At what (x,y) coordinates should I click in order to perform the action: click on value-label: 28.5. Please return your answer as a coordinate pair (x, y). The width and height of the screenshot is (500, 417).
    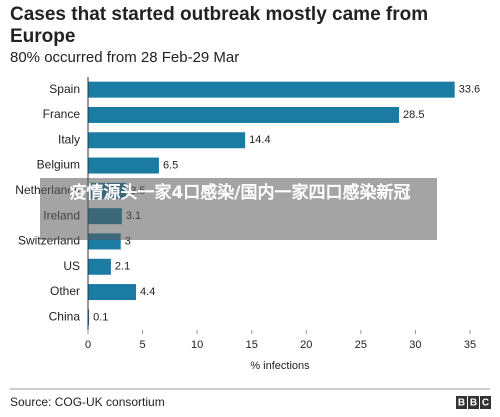
    Looking at the image, I should click on (413, 115).